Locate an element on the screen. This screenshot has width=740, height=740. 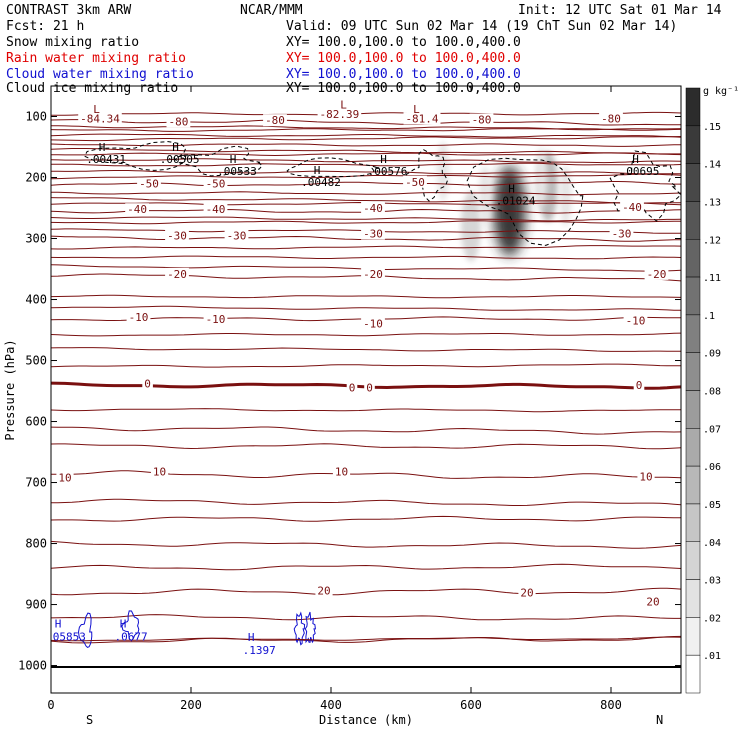
field-name-cloud-ice: Cloud ice mixing ratio is located at coordinates (92, 88).